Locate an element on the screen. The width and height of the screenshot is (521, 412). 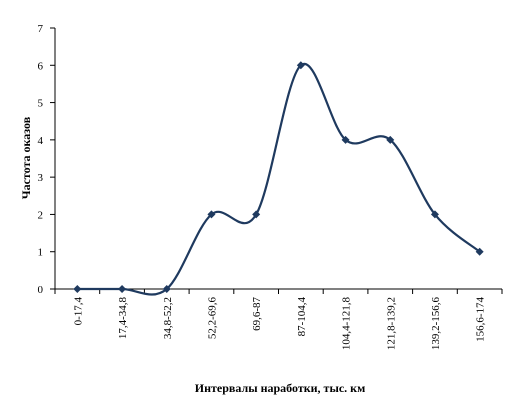
y-tick-label: 0 is located at coordinates (41, 290).